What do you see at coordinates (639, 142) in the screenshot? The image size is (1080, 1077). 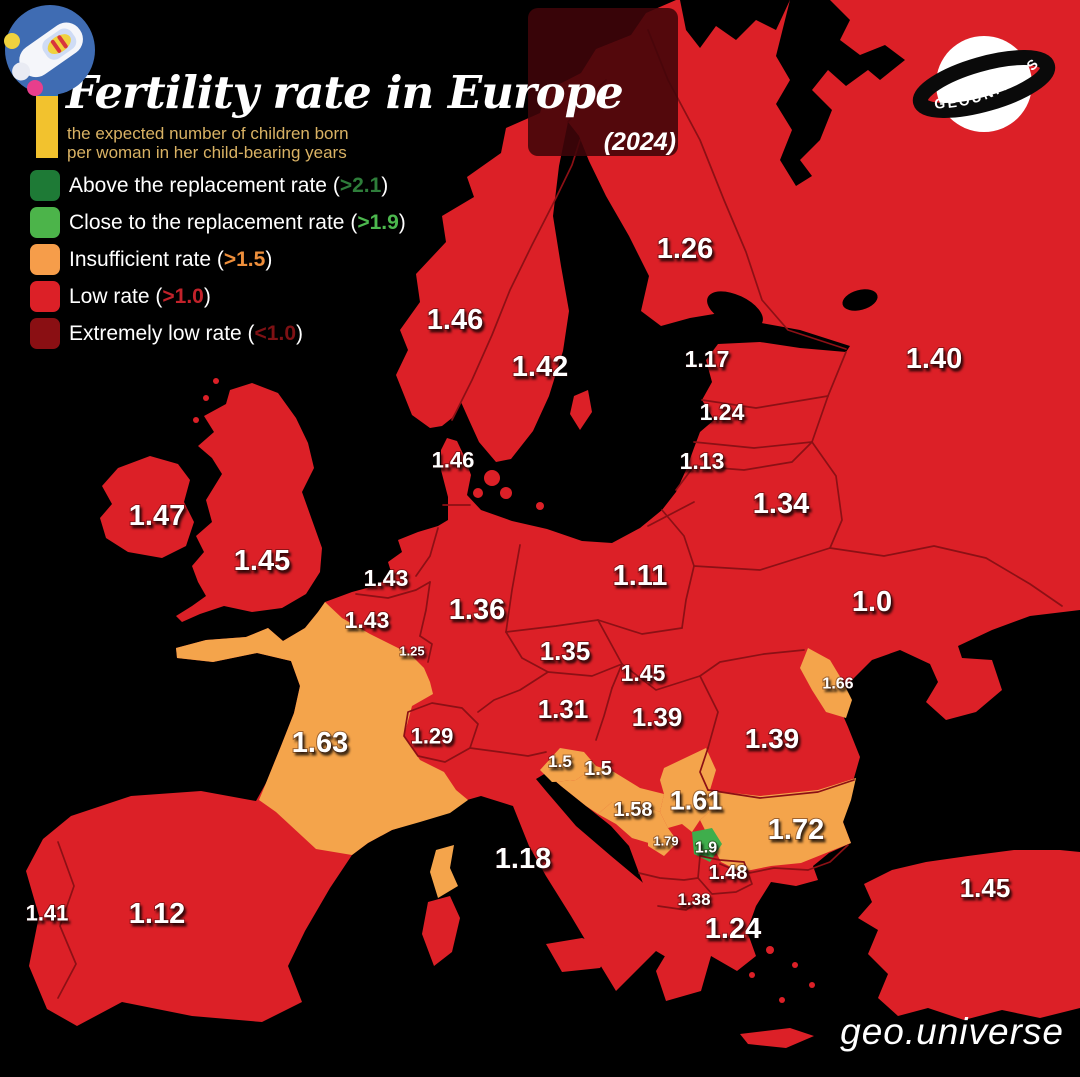 I see `year-label: (2024)` at bounding box center [639, 142].